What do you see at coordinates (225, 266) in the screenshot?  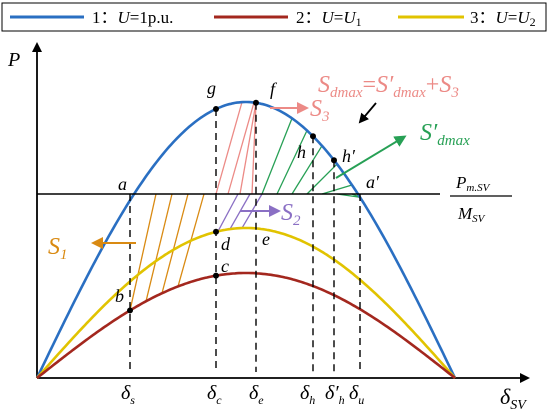 I see `point-c-label: c` at bounding box center [225, 266].